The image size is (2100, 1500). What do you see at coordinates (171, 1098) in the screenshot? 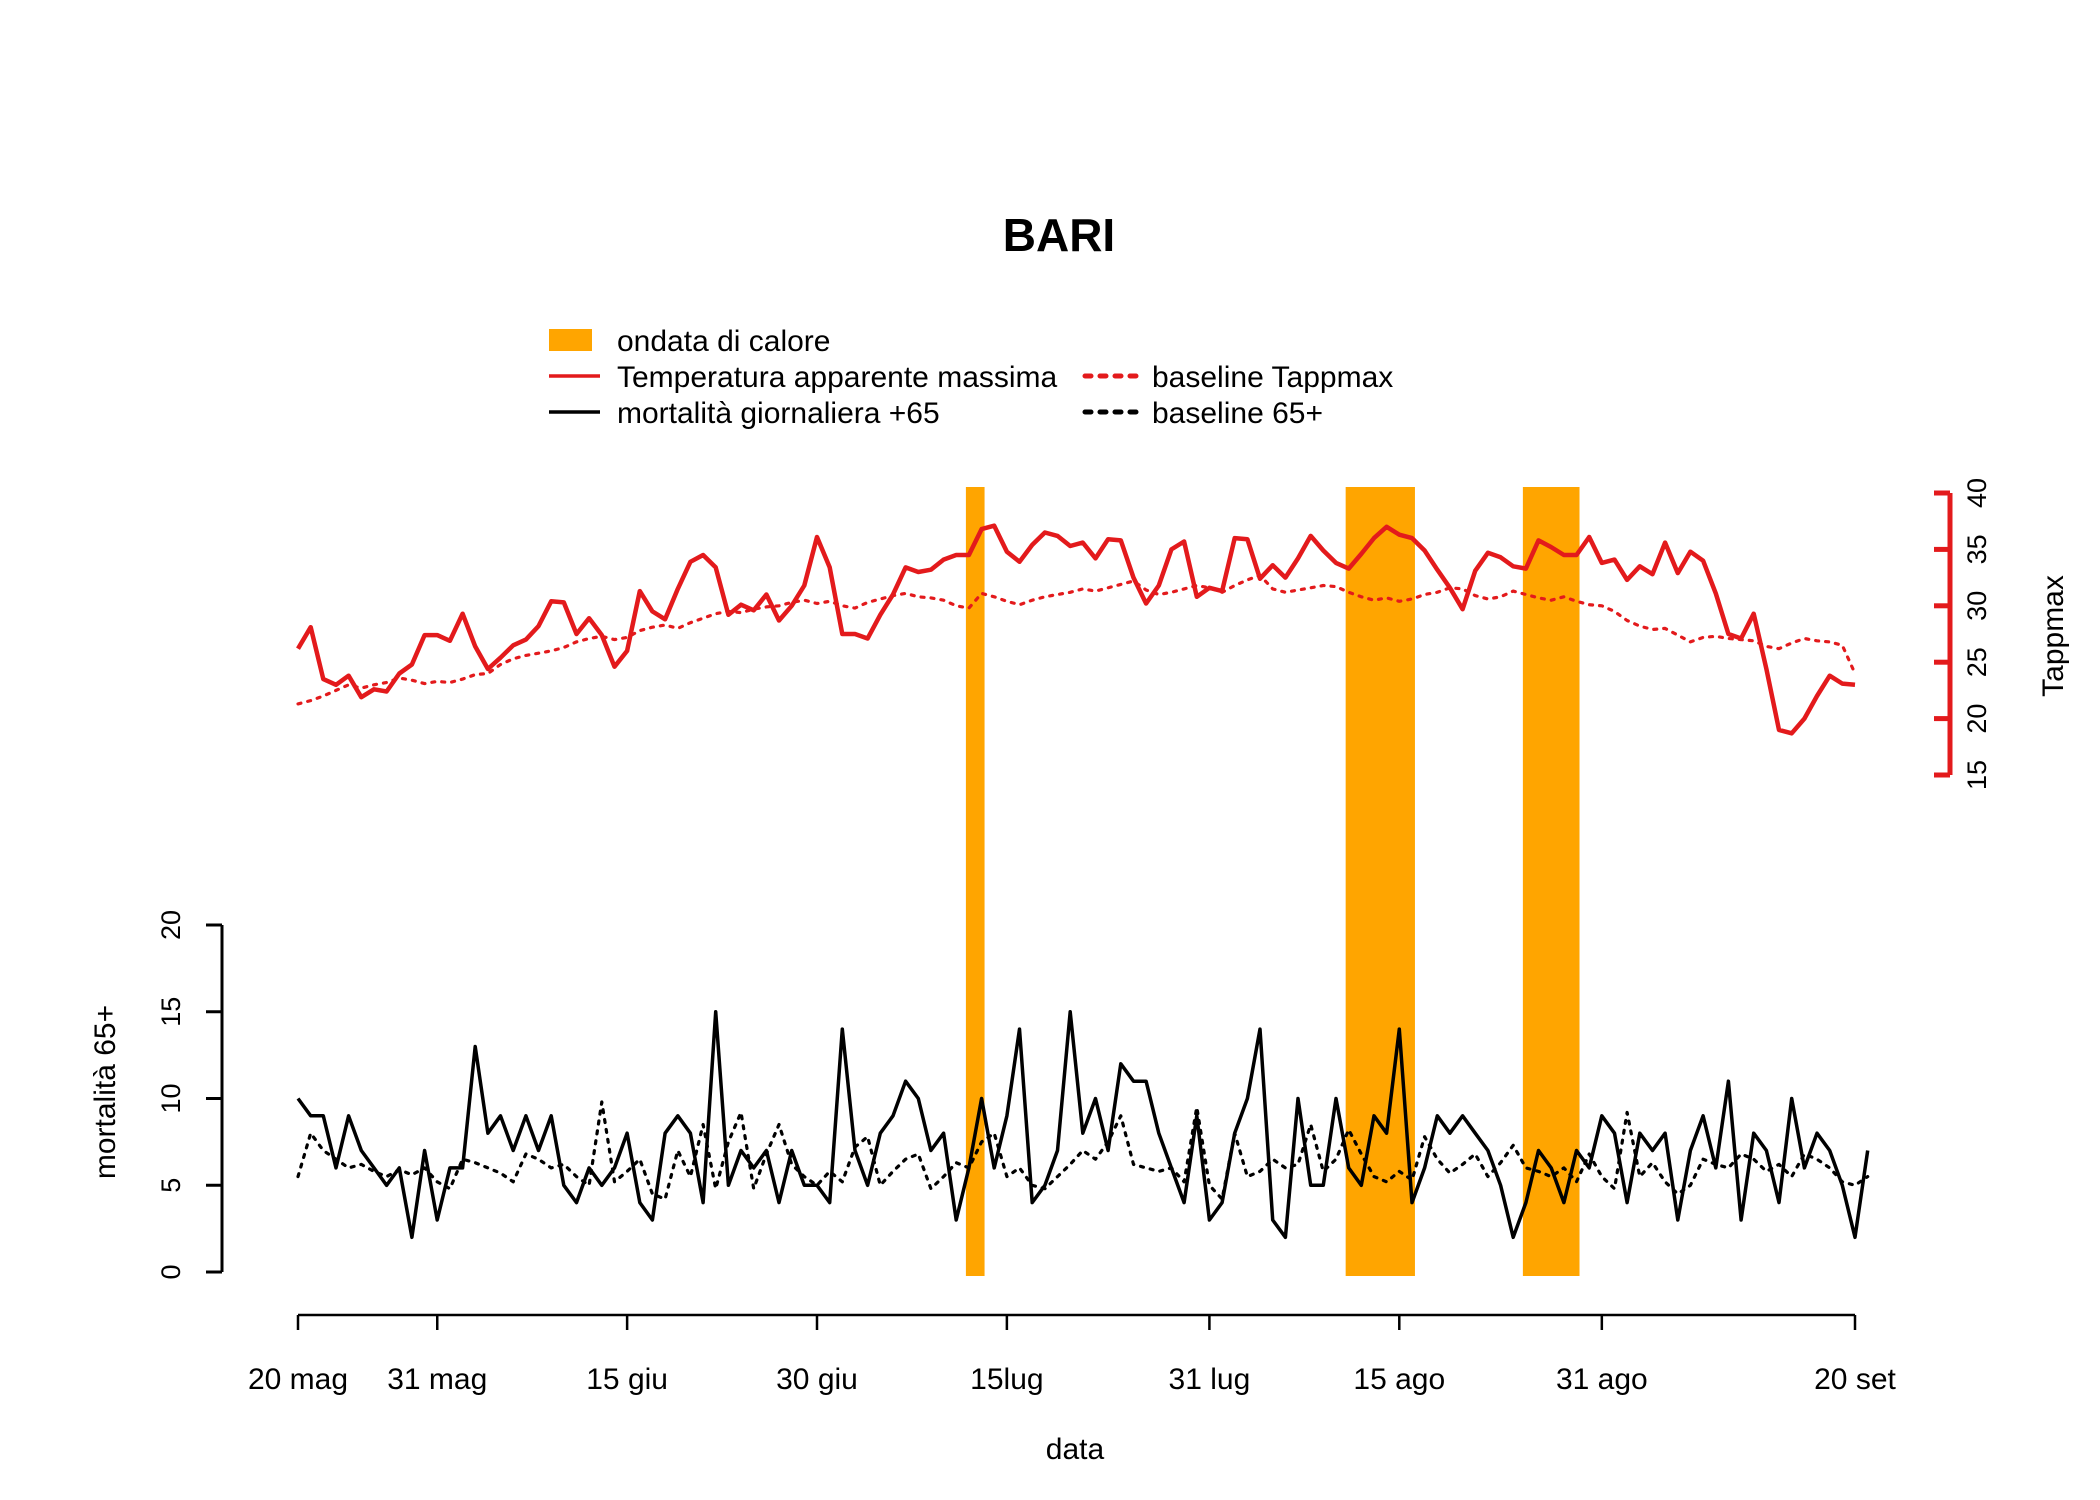
I see `mort-tick-label-3: 10` at bounding box center [171, 1098].